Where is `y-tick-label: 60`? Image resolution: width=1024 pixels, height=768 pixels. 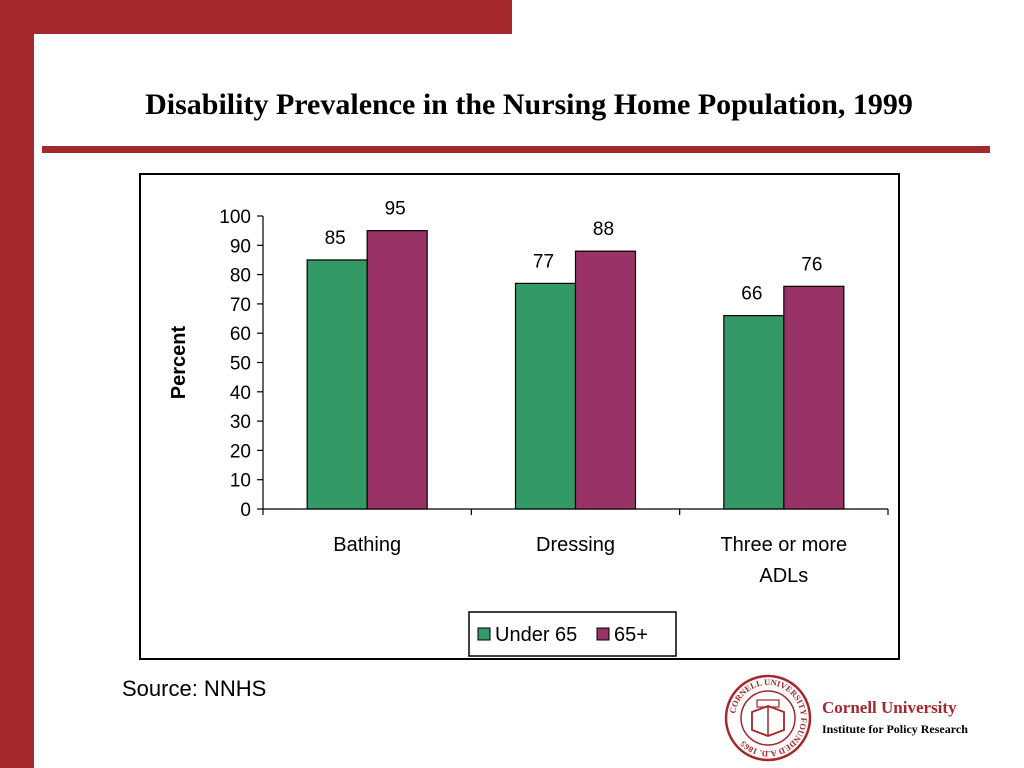 y-tick-label: 60 is located at coordinates (240, 334).